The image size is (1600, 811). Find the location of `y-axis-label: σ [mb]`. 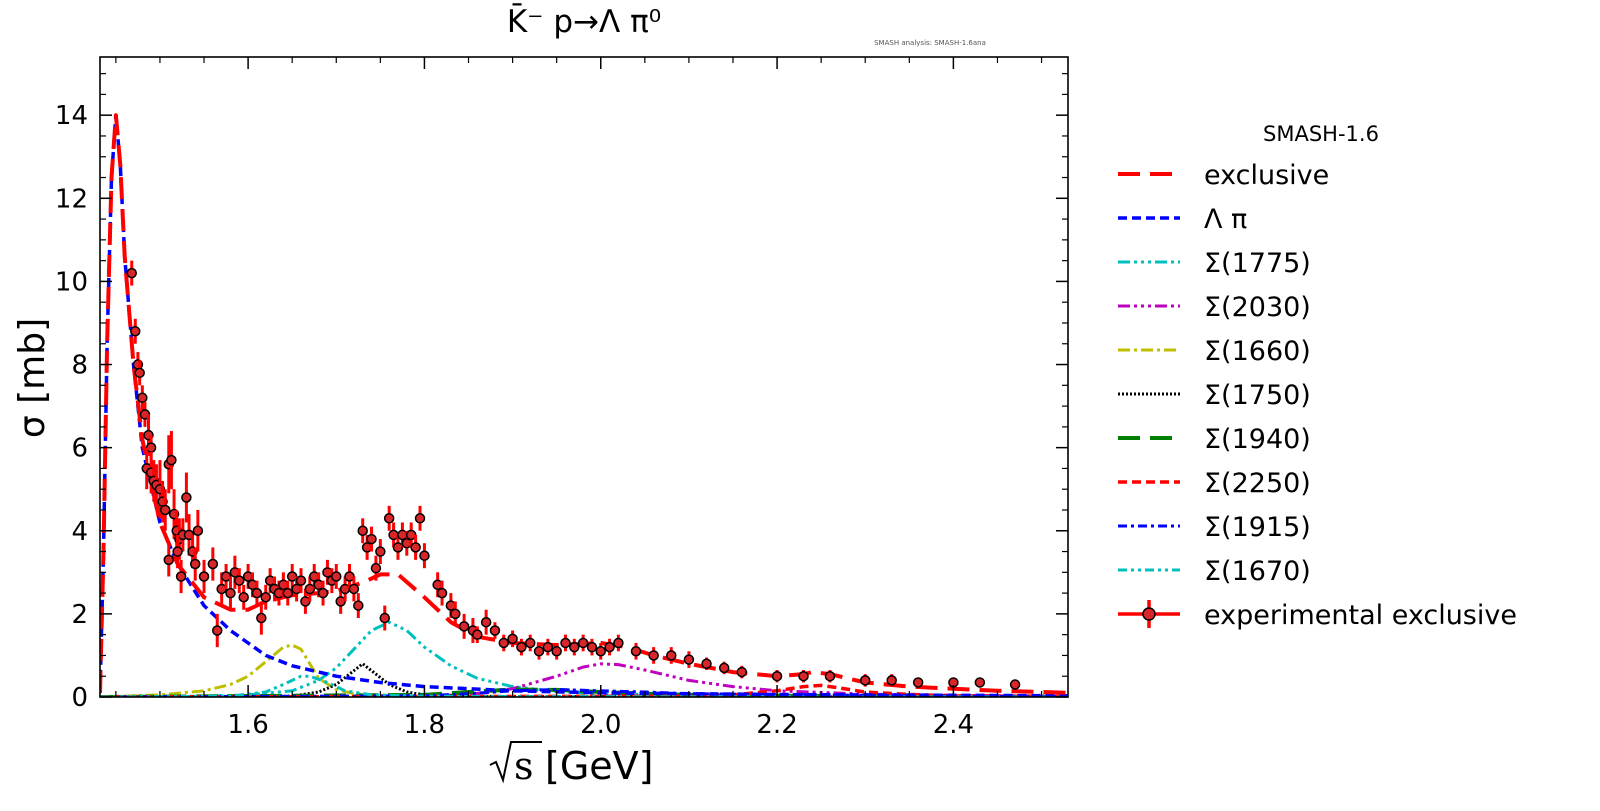

y-axis-label: σ [mb] is located at coordinates (32, 378).